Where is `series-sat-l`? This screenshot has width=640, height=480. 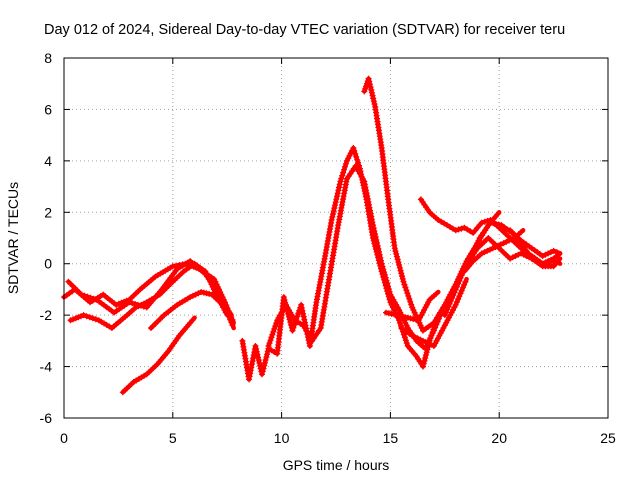 series-sat-l is located at coordinates (502, 277).